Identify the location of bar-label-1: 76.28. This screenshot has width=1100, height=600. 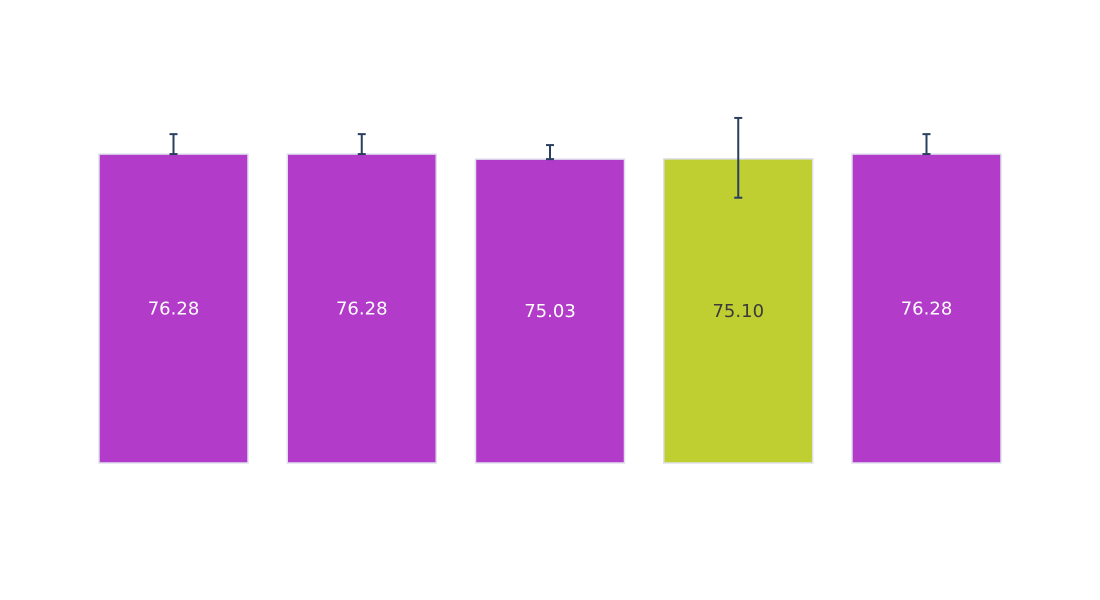
(174, 309).